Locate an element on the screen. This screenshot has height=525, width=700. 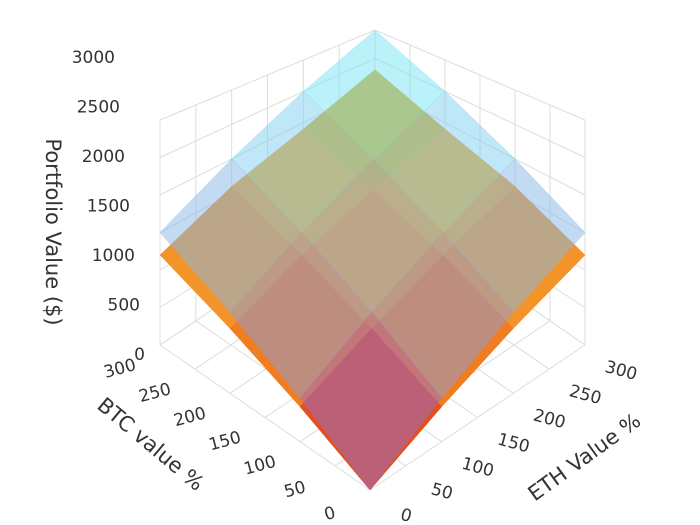
y-tick-label: 250 is located at coordinates (585, 395).